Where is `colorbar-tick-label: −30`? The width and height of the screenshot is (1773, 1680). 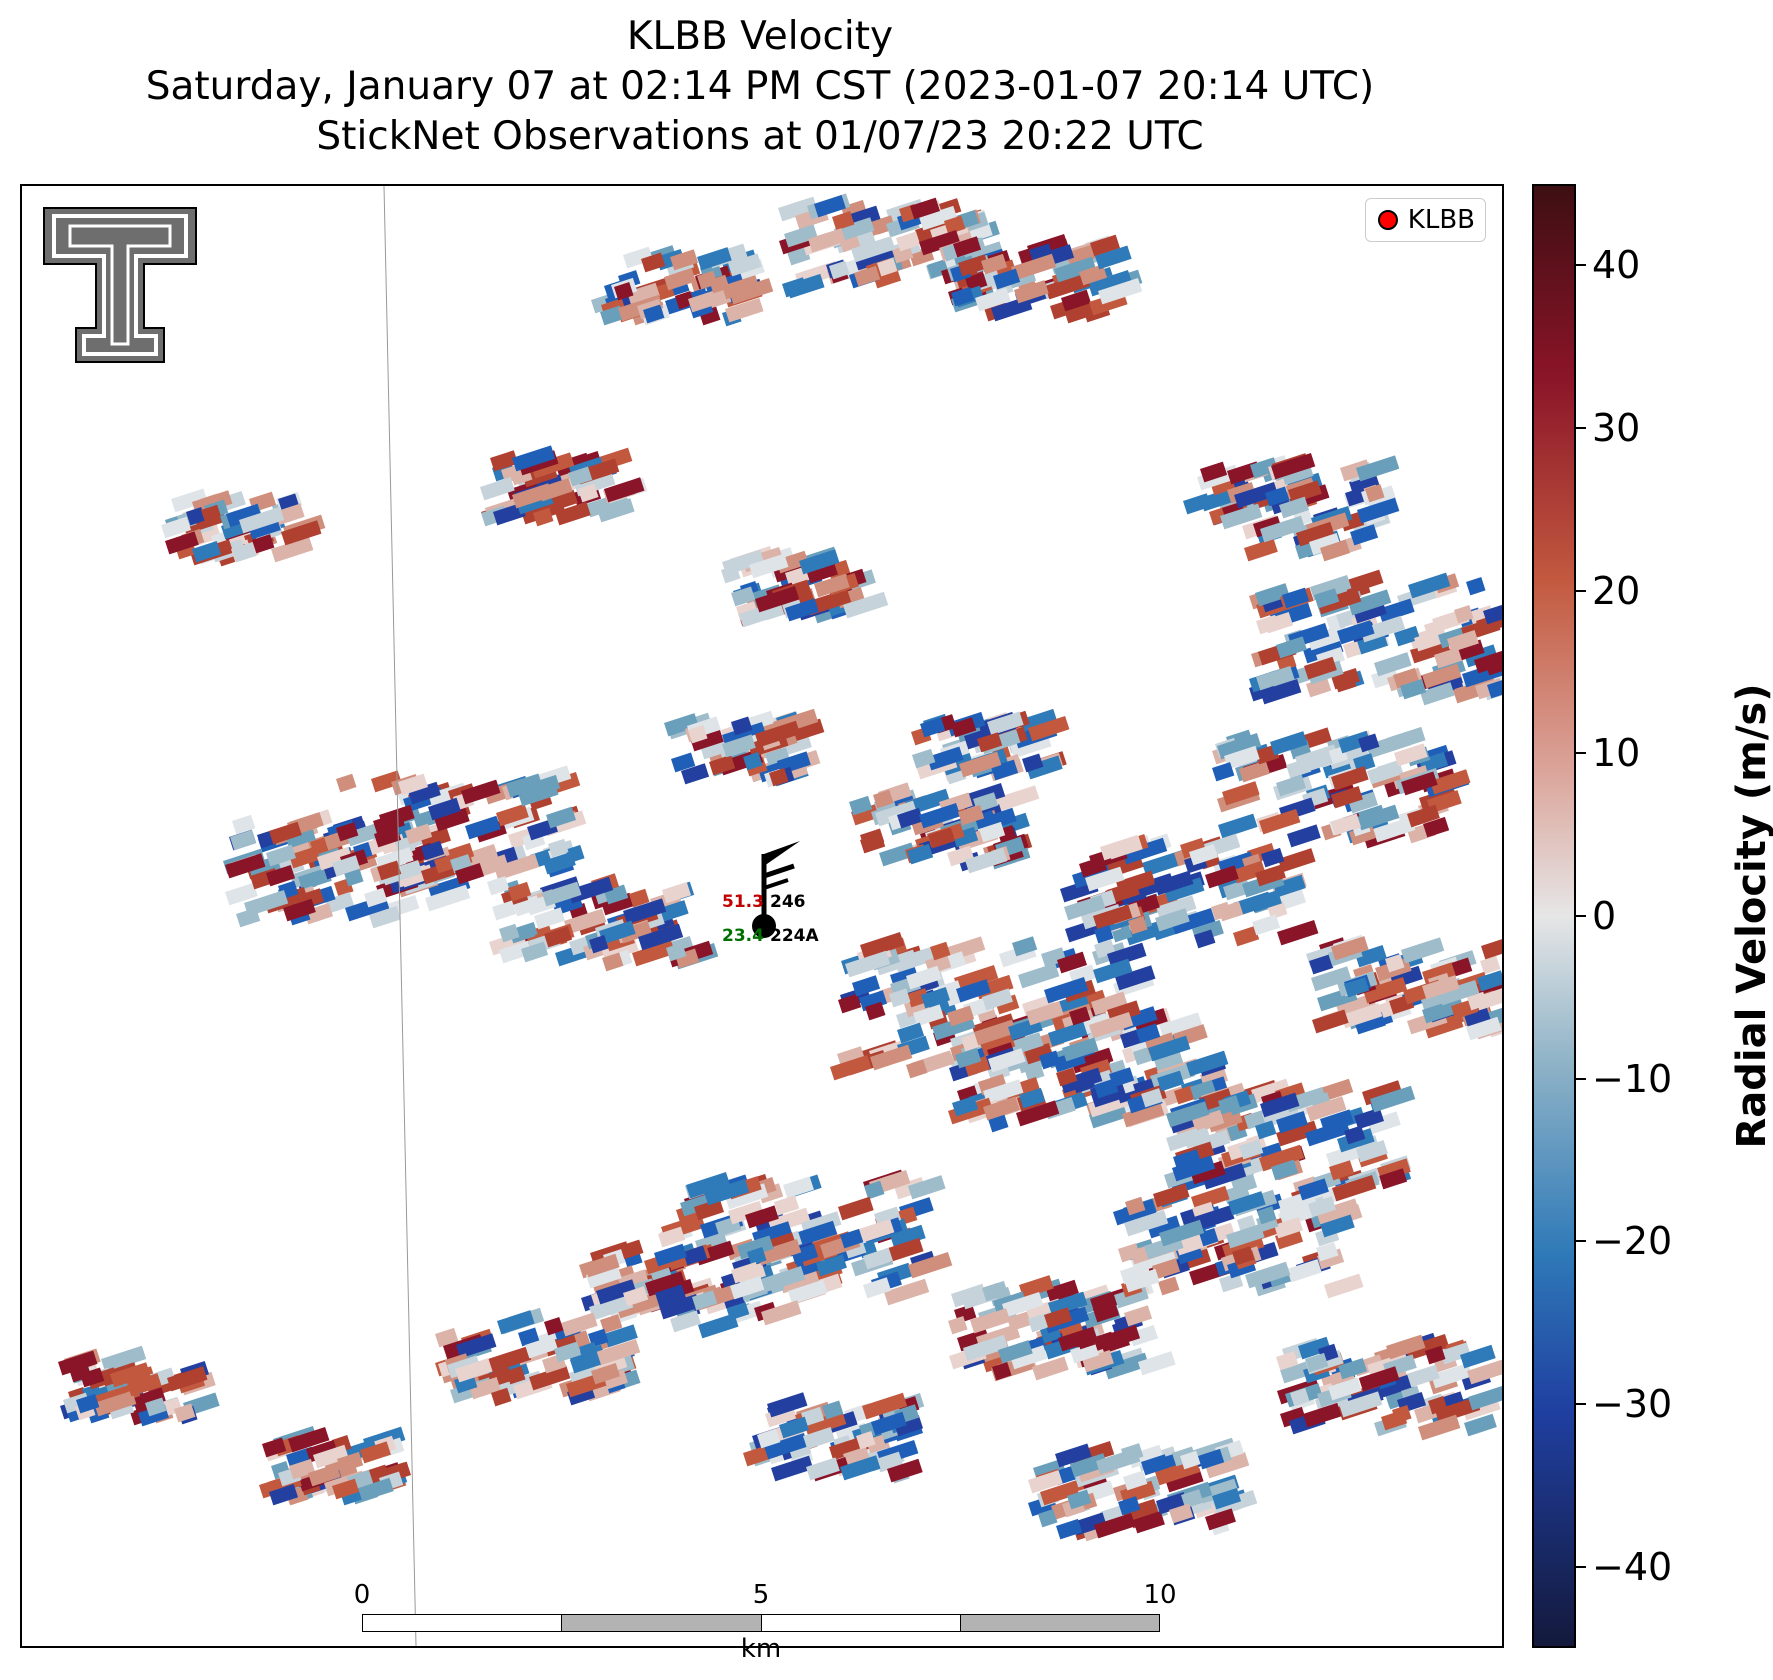
colorbar-tick-label: −30 is located at coordinates (1632, 1404).